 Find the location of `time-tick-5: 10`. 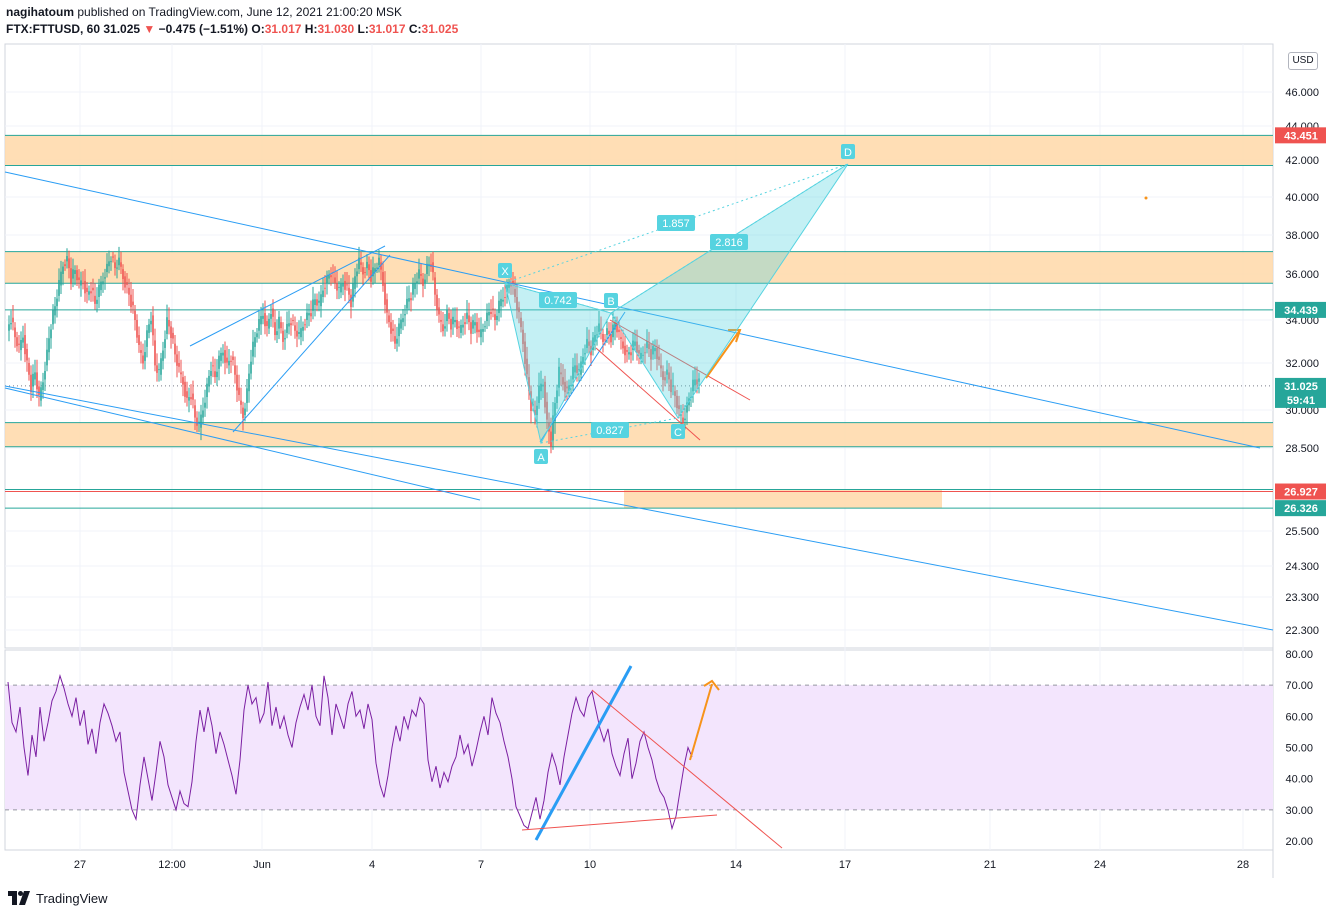

time-tick-5: 10 is located at coordinates (590, 865).